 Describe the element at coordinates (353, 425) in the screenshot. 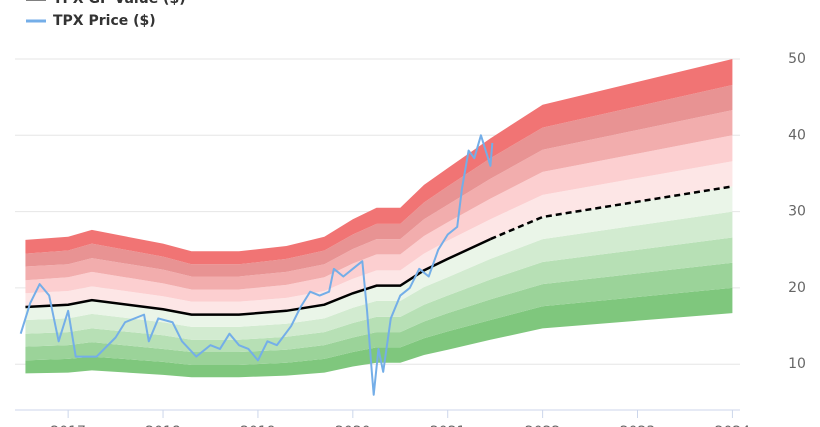

I see `x-tick-label: 2020` at that location.